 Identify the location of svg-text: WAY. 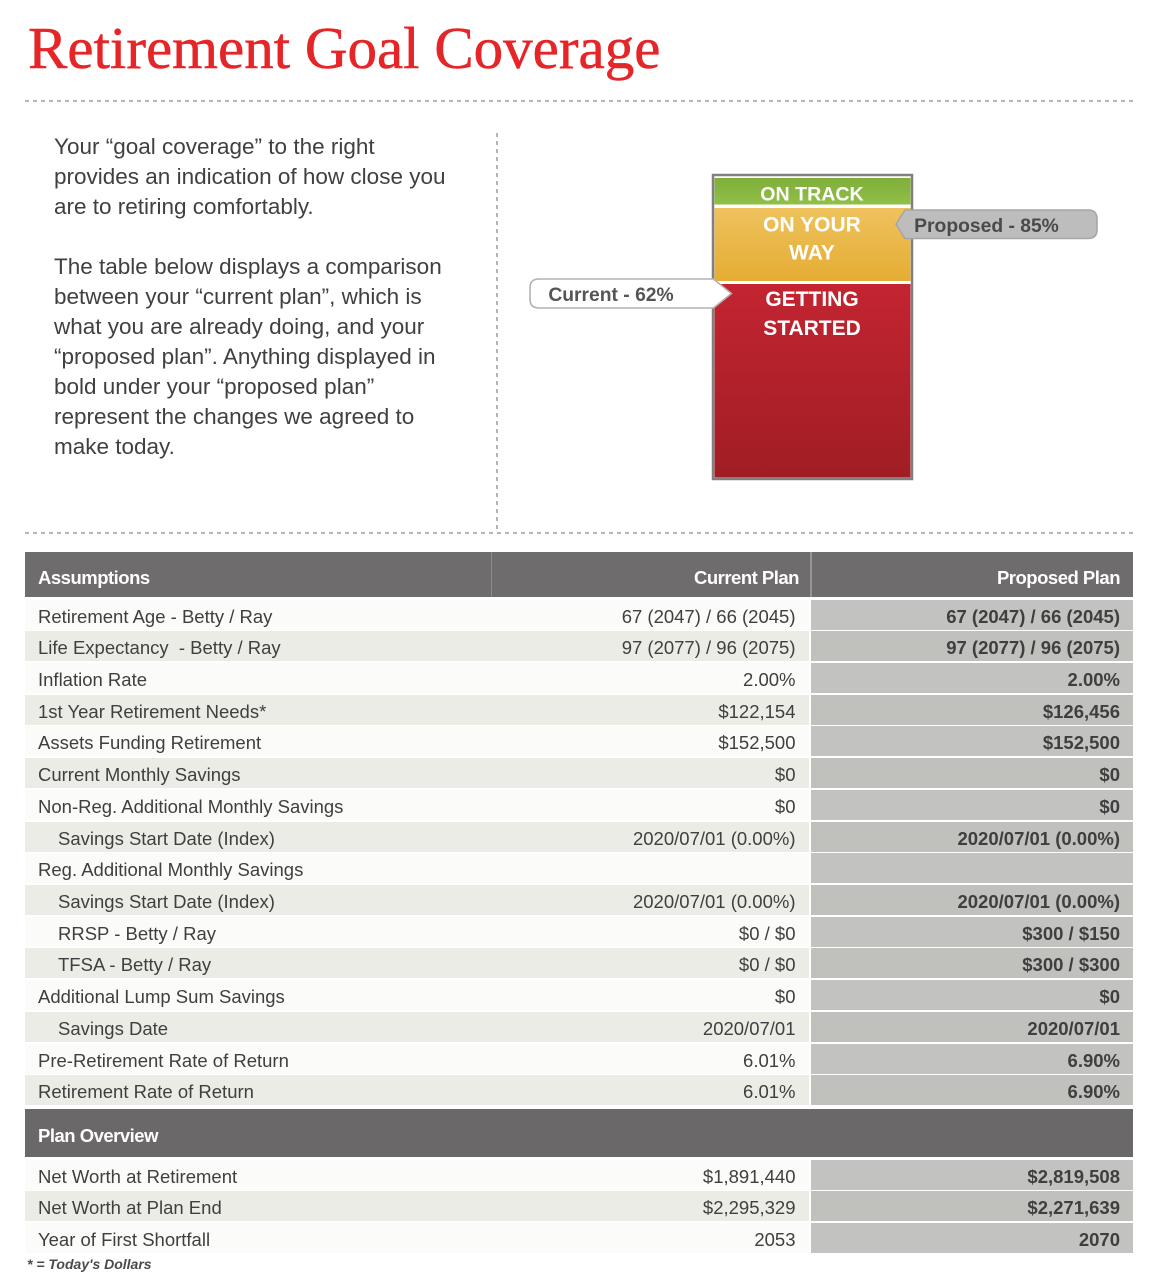
(812, 253).